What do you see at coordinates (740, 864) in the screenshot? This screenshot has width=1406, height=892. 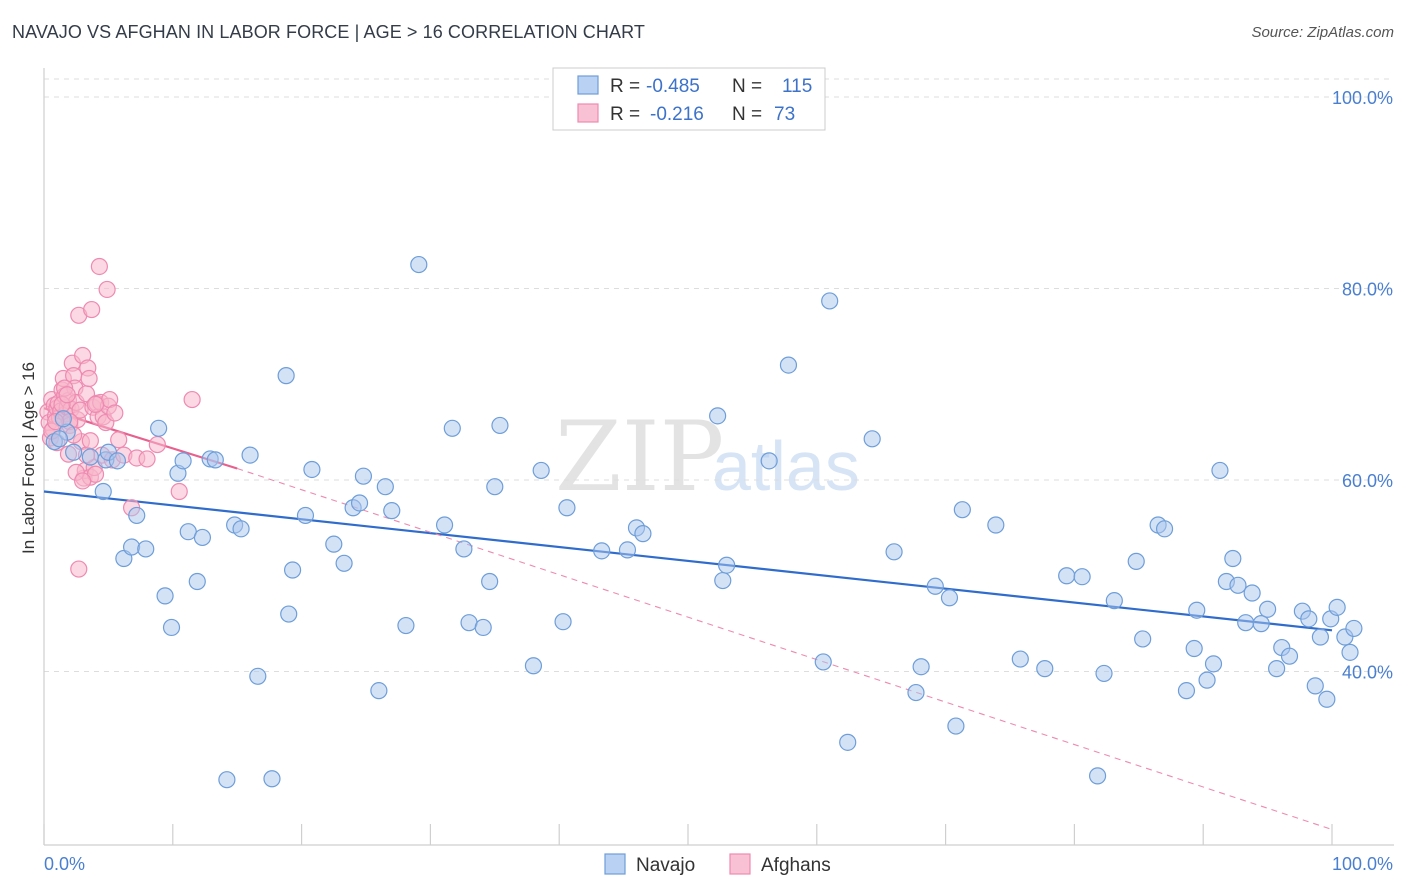 I see `bottom-legend-swatch-afghans` at bounding box center [740, 864].